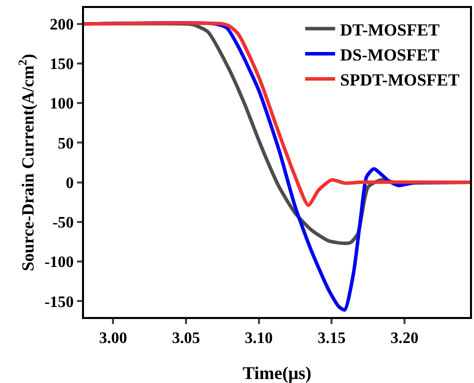 Image resolution: width=474 pixels, height=383 pixels. What do you see at coordinates (390, 30) in the screenshot?
I see `legend-label: DT-MOSFET` at bounding box center [390, 30].